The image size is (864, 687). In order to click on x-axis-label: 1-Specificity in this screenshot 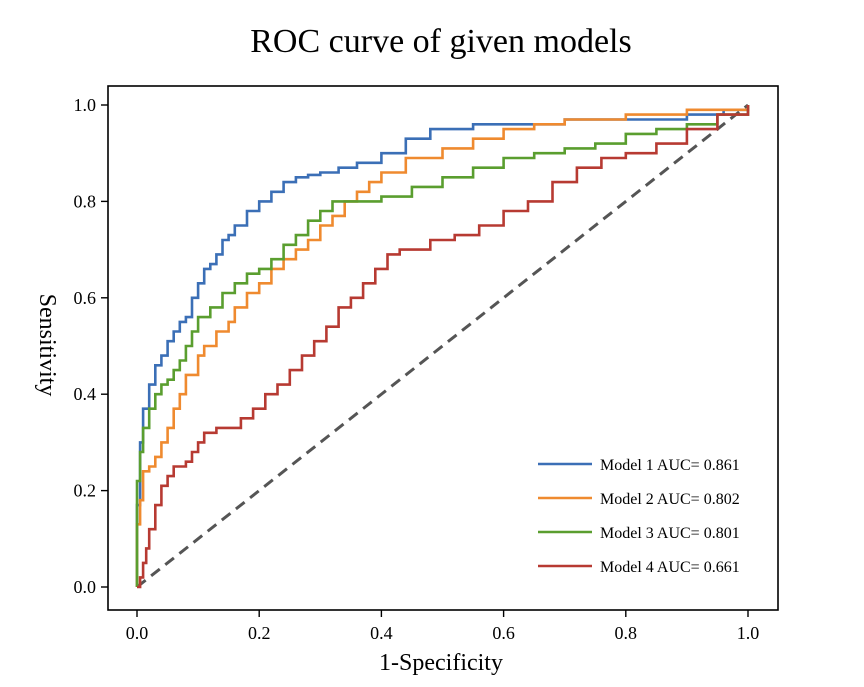, I will do `click(441, 663)`.